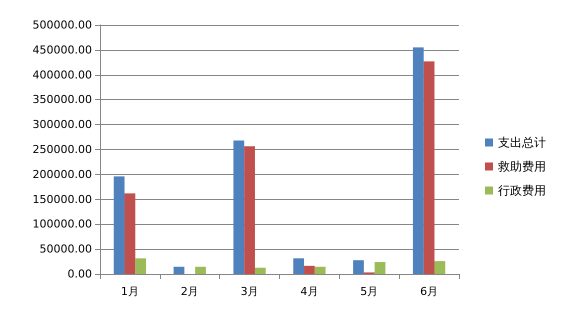  Describe the element at coordinates (80, 274) in the screenshot. I see `y-tick-label: 0.00` at that location.